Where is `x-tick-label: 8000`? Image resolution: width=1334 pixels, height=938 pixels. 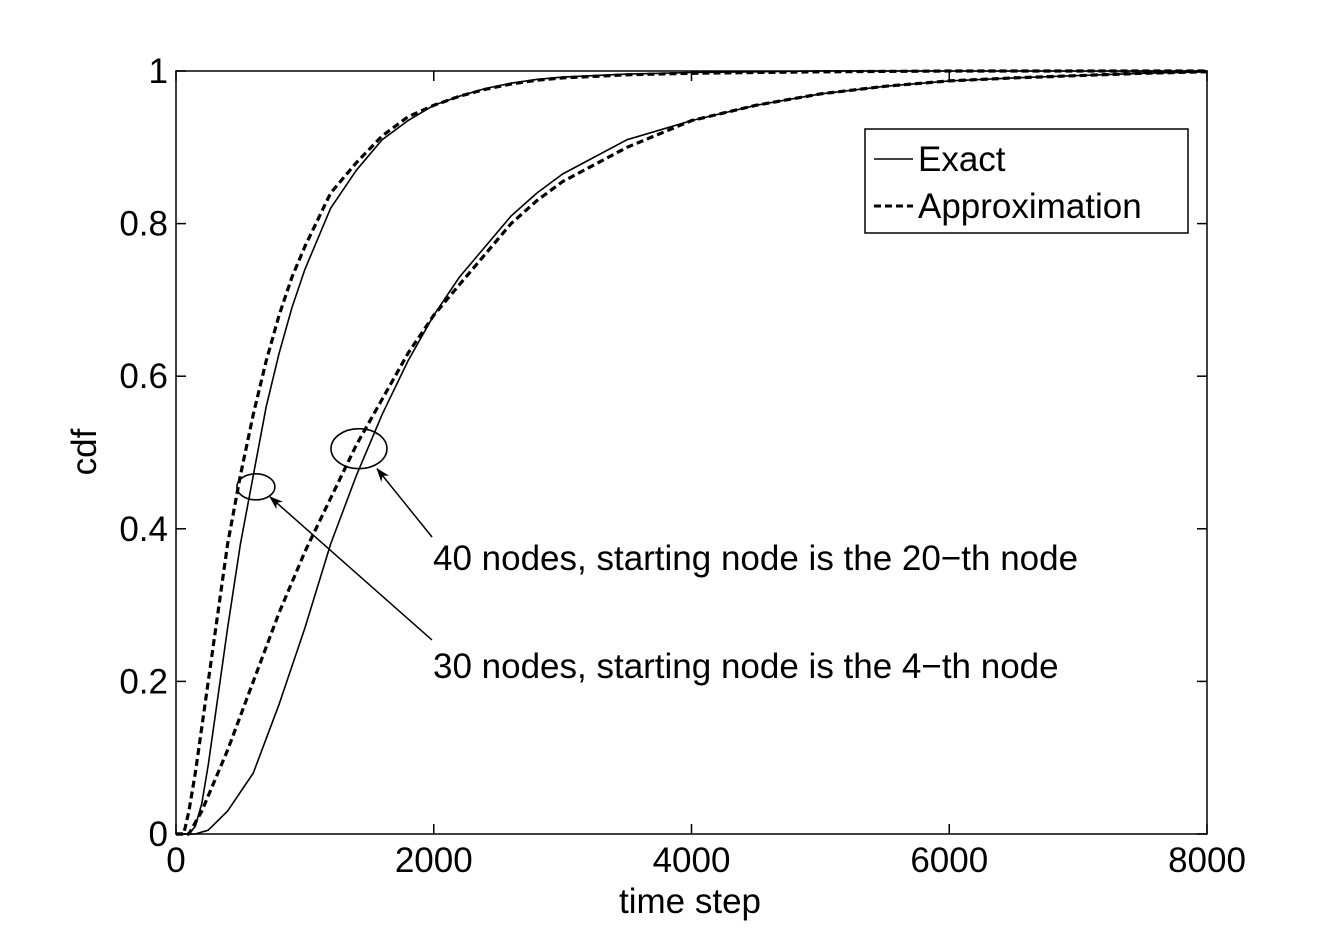
x-tick-label: 8000 is located at coordinates (1207, 860).